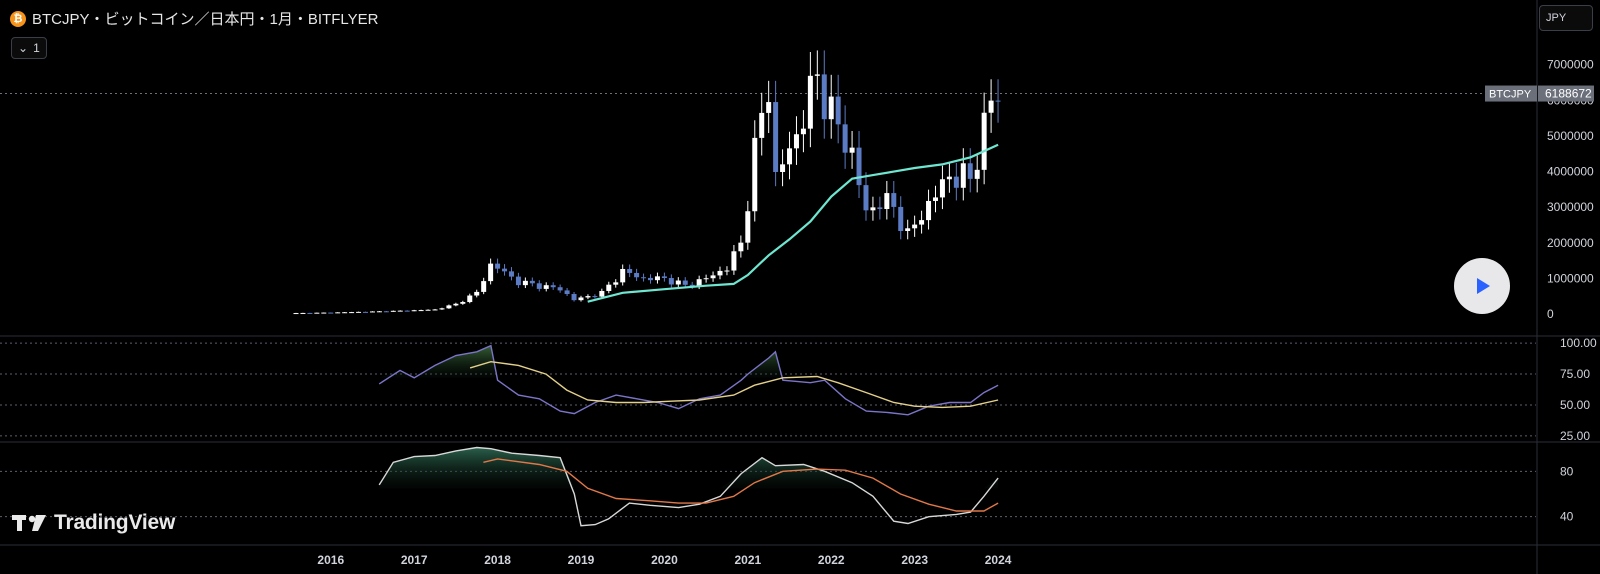 This screenshot has height=574, width=1600. I want to click on currency-button: JPY, so click(1566, 18).